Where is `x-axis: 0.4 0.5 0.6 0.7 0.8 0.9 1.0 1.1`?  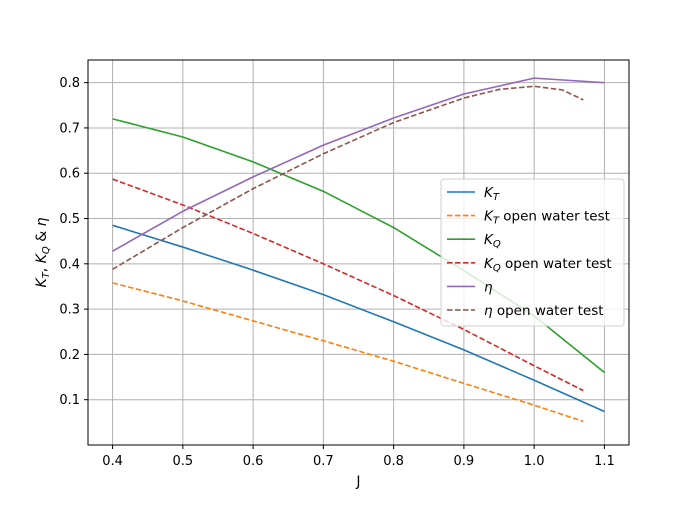
x-axis: 0.4 0.5 0.6 0.7 0.8 0.9 1.0 1.1 is located at coordinates (358, 457).